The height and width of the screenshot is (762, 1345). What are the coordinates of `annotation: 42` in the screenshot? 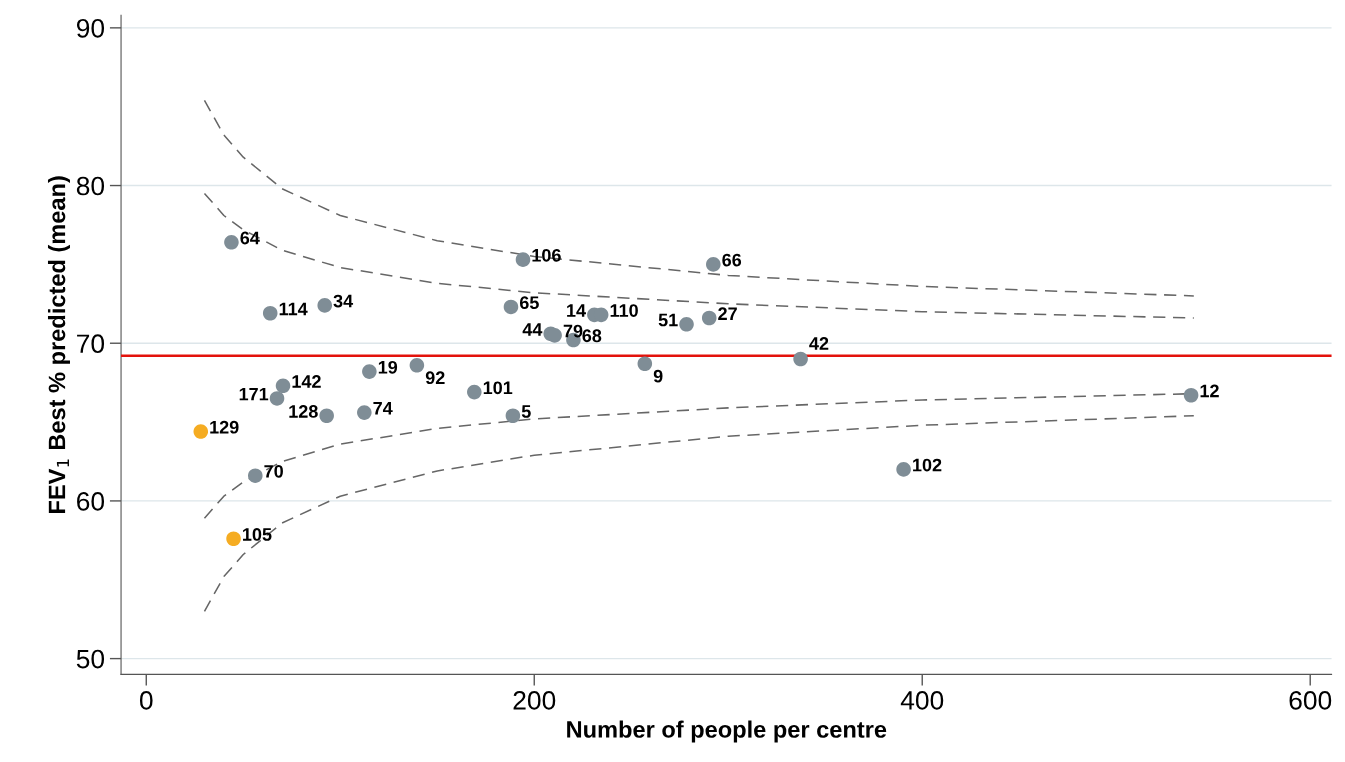 It's located at (819, 343).